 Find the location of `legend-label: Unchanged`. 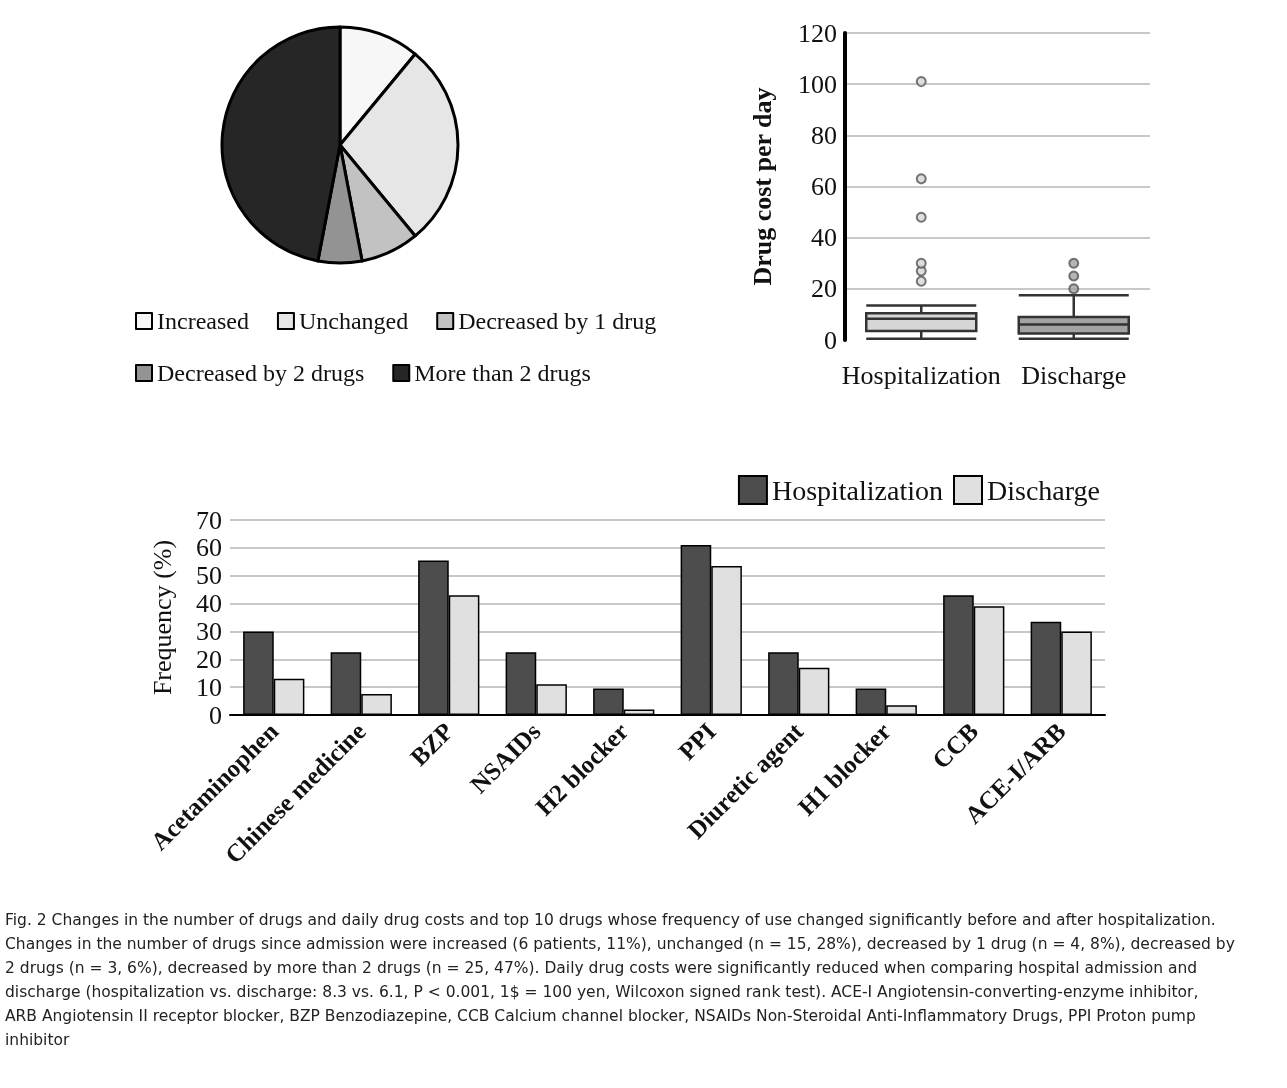

legend-label: Unchanged is located at coordinates (353, 321).